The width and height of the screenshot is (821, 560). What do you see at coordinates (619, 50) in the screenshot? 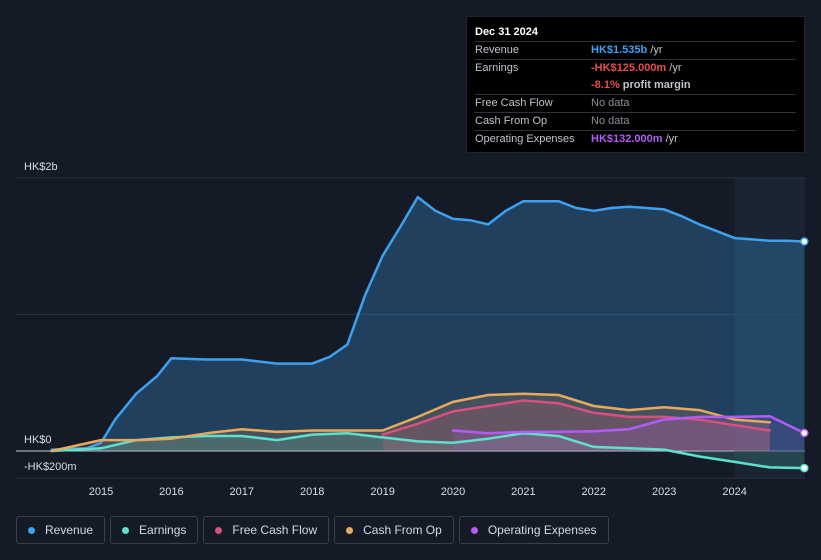
I see `tooltip-revenue-value: HK$1.535b` at bounding box center [619, 50].